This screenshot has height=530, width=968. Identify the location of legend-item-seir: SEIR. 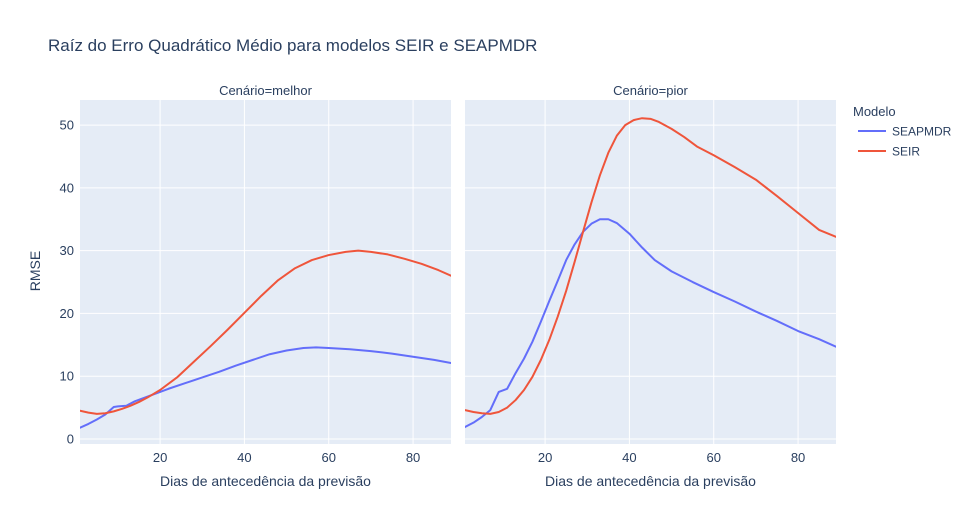
(889, 152).